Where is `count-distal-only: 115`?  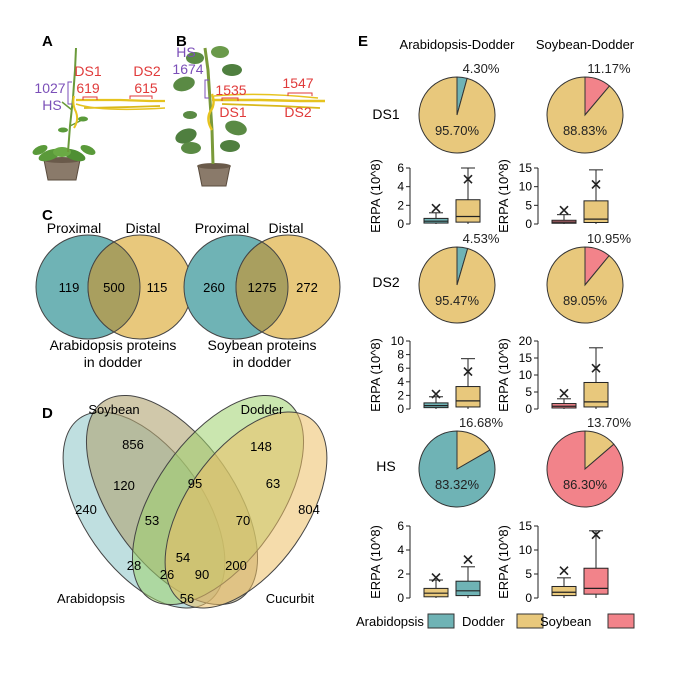 count-distal-only: 115 is located at coordinates (157, 287).